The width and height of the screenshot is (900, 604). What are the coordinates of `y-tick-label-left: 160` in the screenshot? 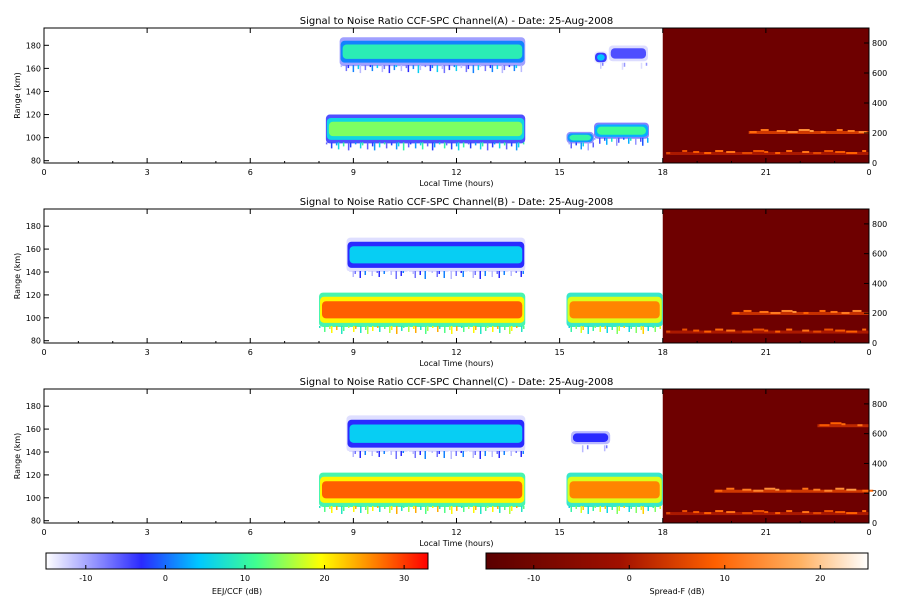 It's located at (33, 429).